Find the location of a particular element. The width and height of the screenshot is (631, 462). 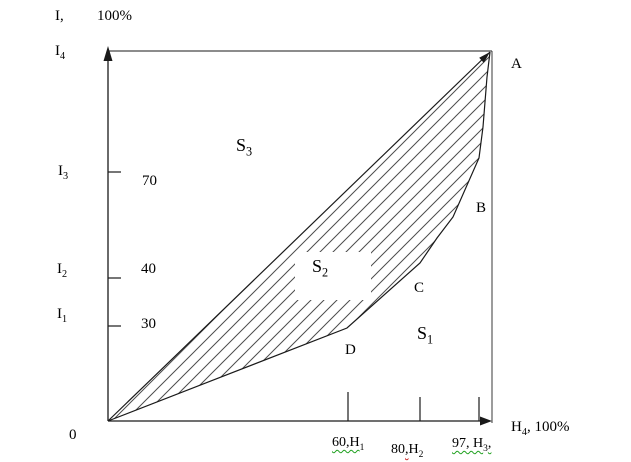

origin-label: 0 is located at coordinates (73, 435).